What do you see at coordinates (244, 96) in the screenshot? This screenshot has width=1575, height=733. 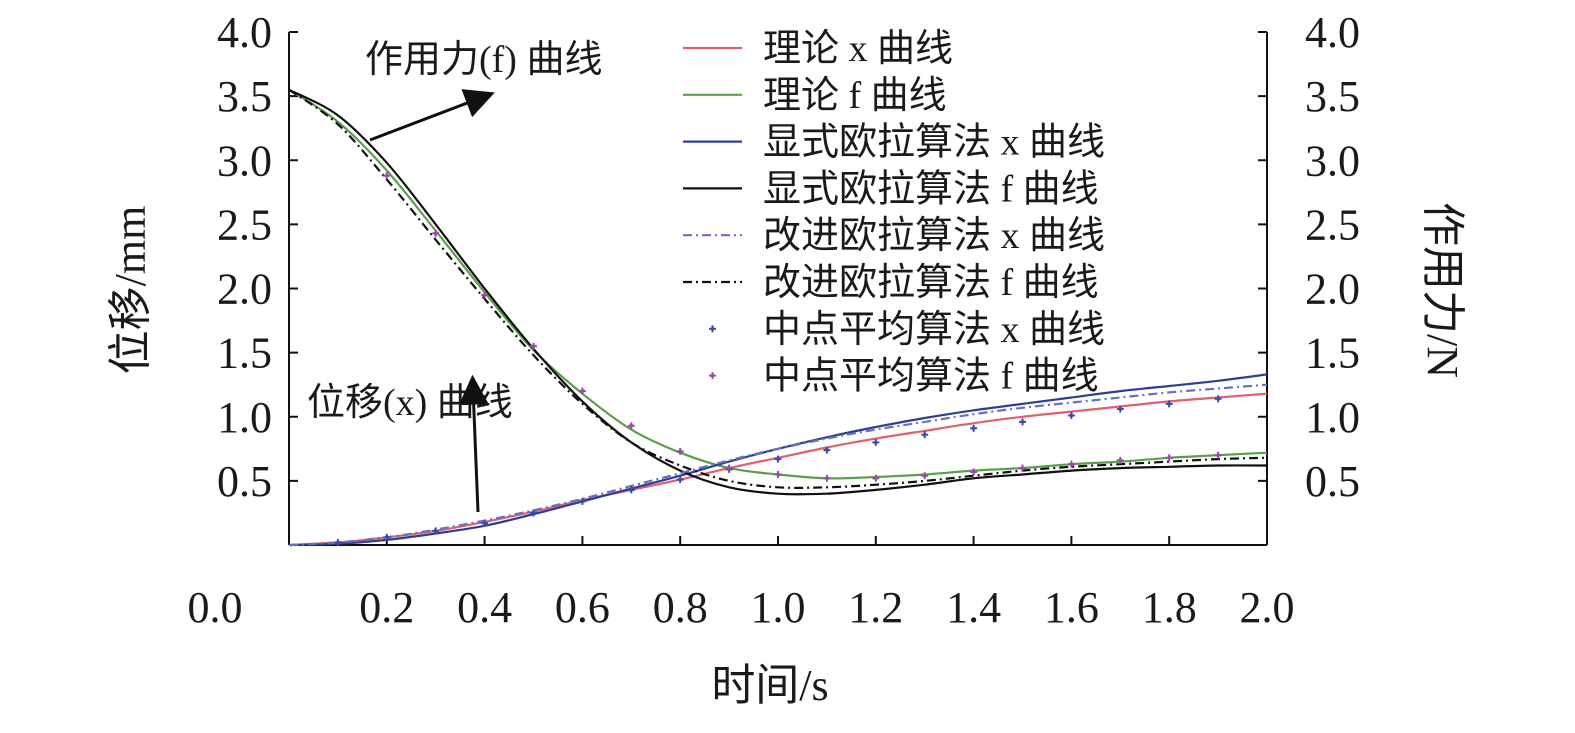 I see `left-y-tick-label: 3.5` at bounding box center [244, 96].